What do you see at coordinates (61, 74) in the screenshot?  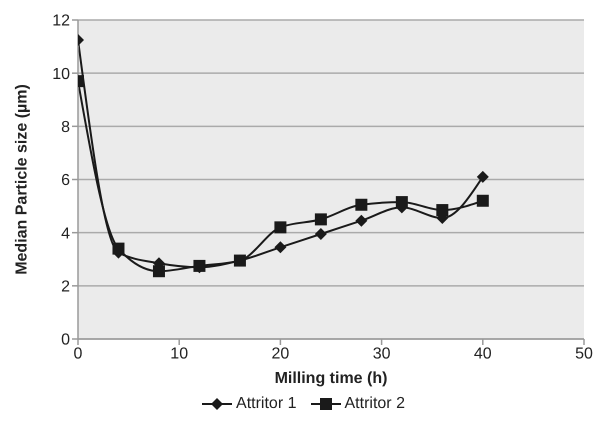 I see `y-tick-label: 10` at bounding box center [61, 74].